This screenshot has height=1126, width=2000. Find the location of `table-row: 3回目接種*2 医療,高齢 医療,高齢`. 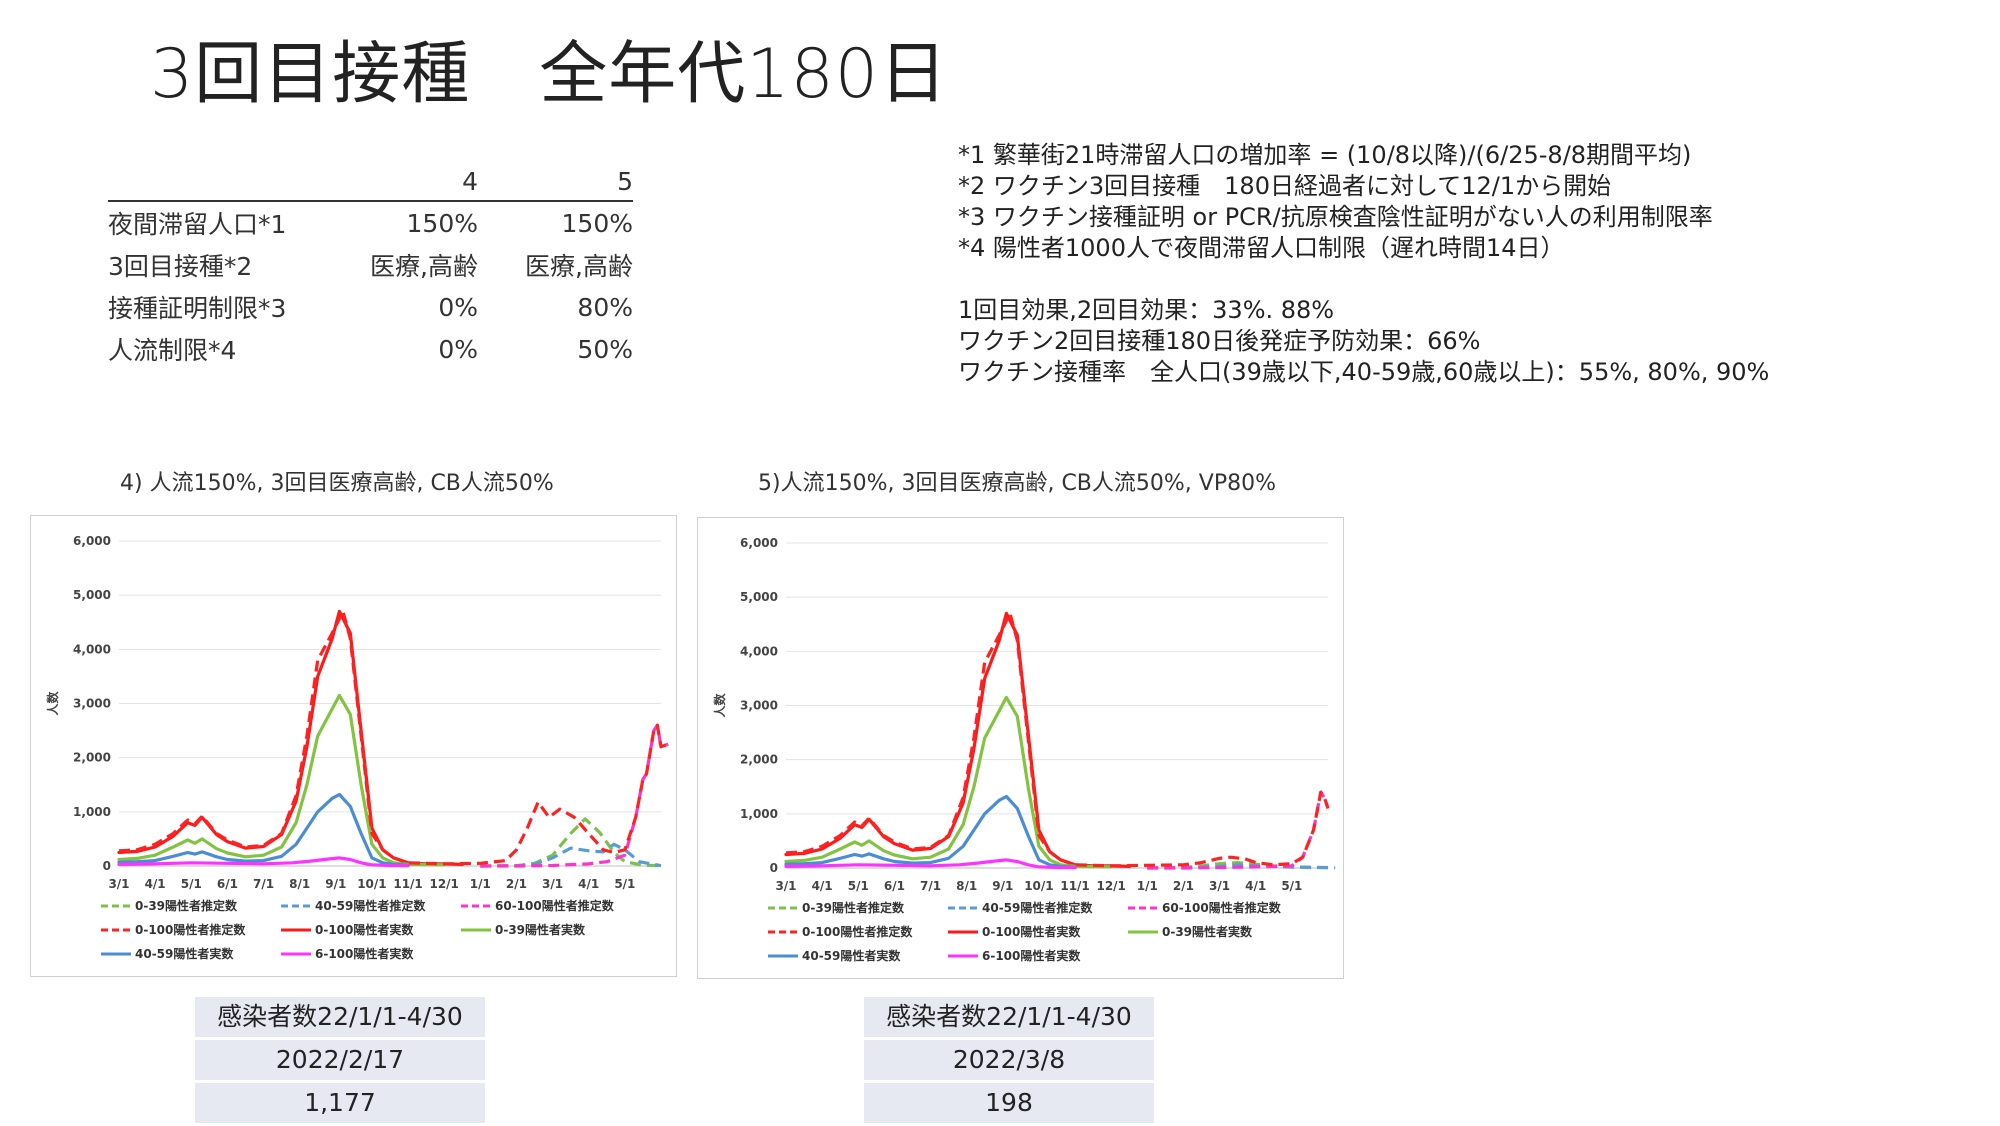

table-row: 3回目接種*2 医療,高齢 医療,高齢 is located at coordinates (370, 265).